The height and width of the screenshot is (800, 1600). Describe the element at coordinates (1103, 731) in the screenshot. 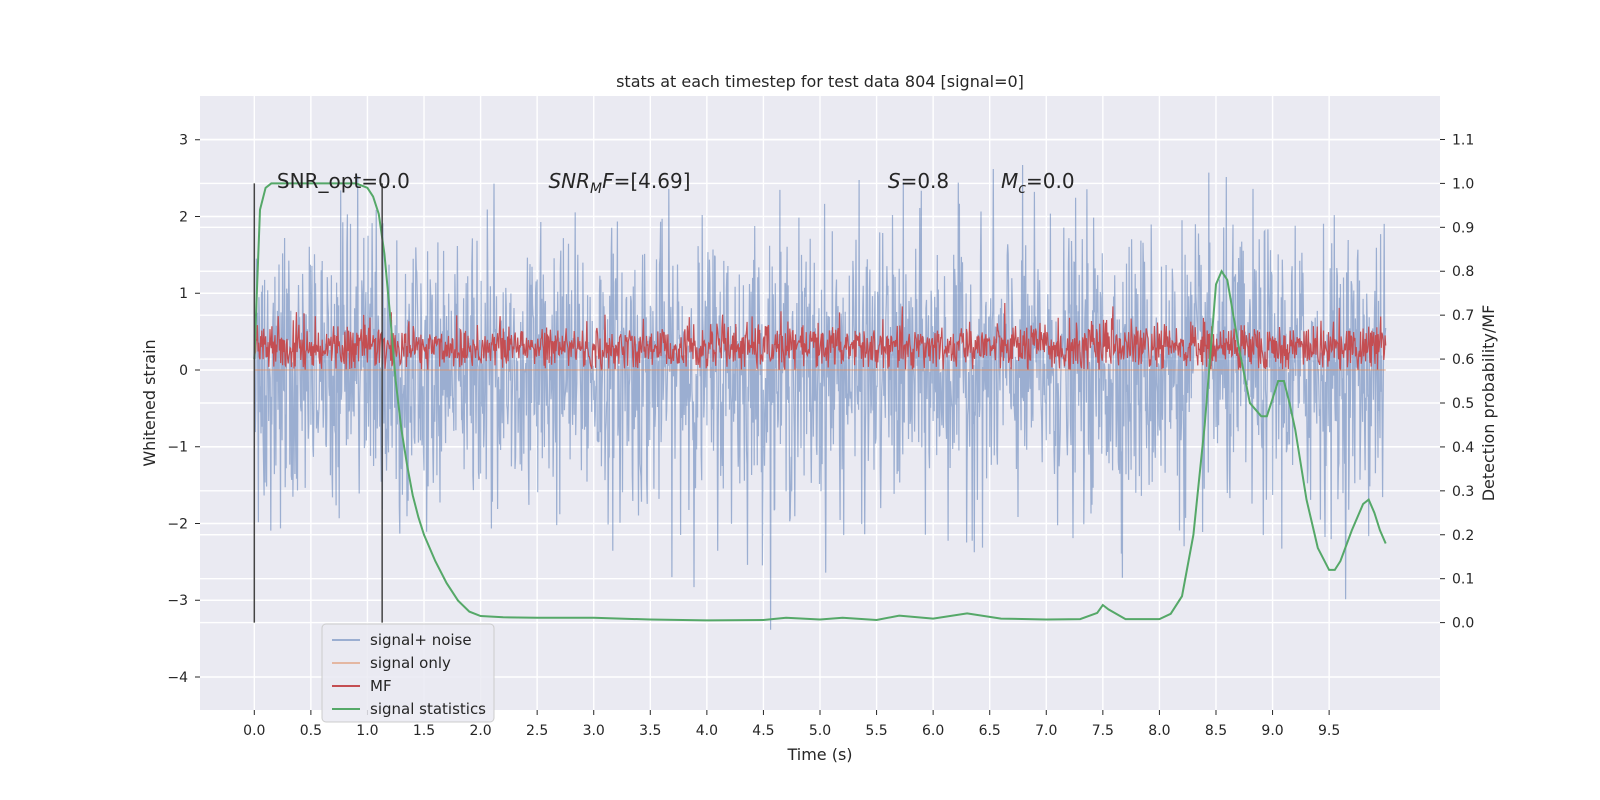

I see `x-tick-label: 7.5` at that location.